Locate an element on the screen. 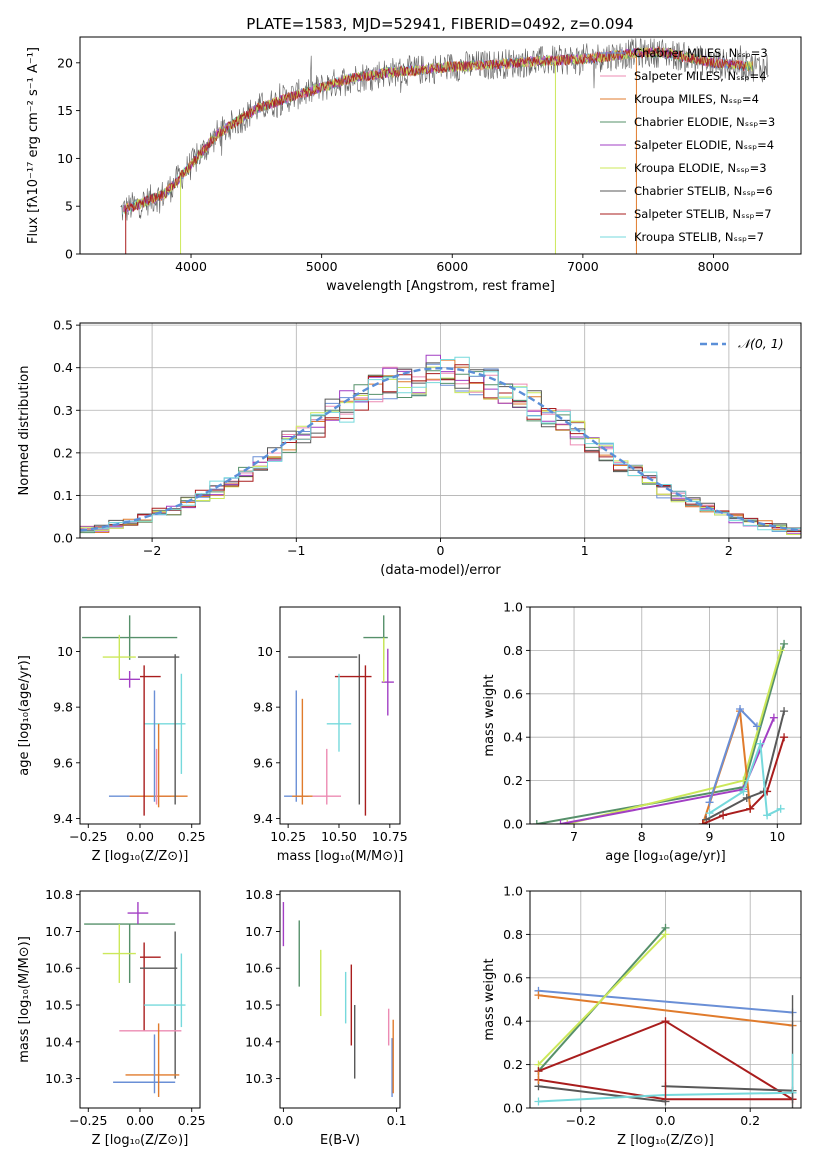 The image size is (819, 1170). y-axis-label: mass [log₁₀(M/M⊙)] is located at coordinates (24, 999).